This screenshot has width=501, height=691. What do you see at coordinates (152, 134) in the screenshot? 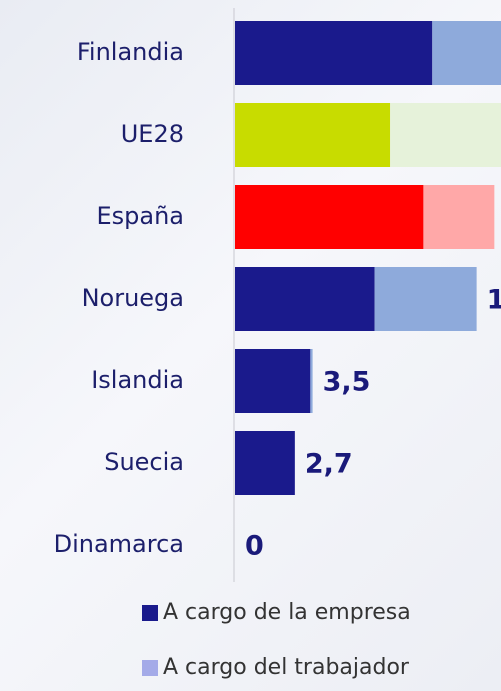
I see `category-label: UE28` at bounding box center [152, 134].